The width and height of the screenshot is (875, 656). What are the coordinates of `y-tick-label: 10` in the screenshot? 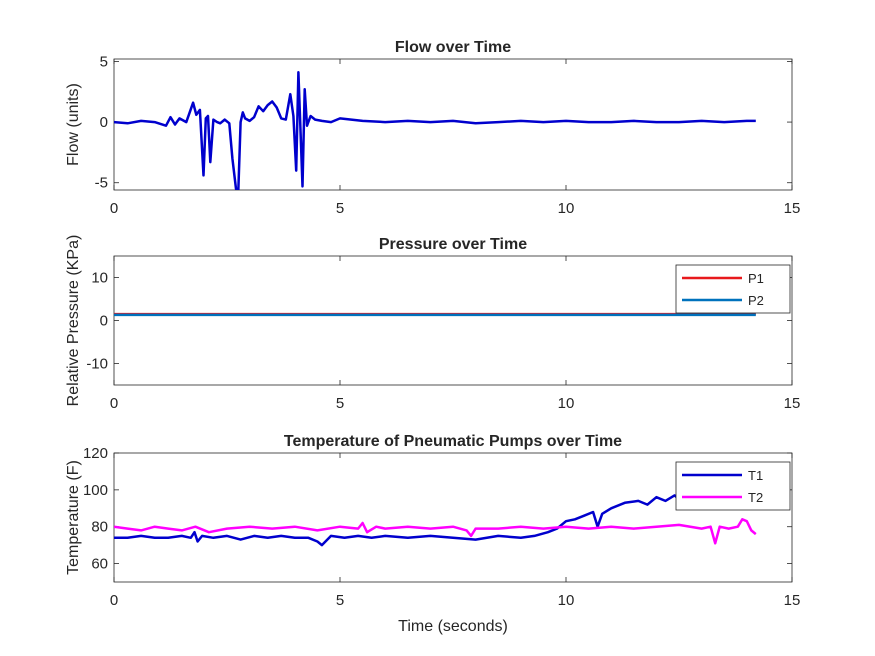 It's located at (99, 278).